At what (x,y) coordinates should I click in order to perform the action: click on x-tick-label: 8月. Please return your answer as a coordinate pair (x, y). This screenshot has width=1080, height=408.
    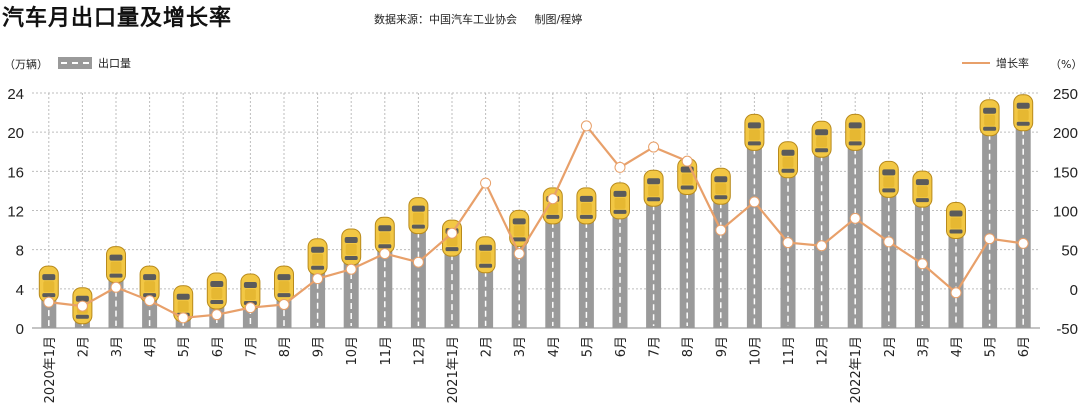
    Looking at the image, I should click on (688, 346).